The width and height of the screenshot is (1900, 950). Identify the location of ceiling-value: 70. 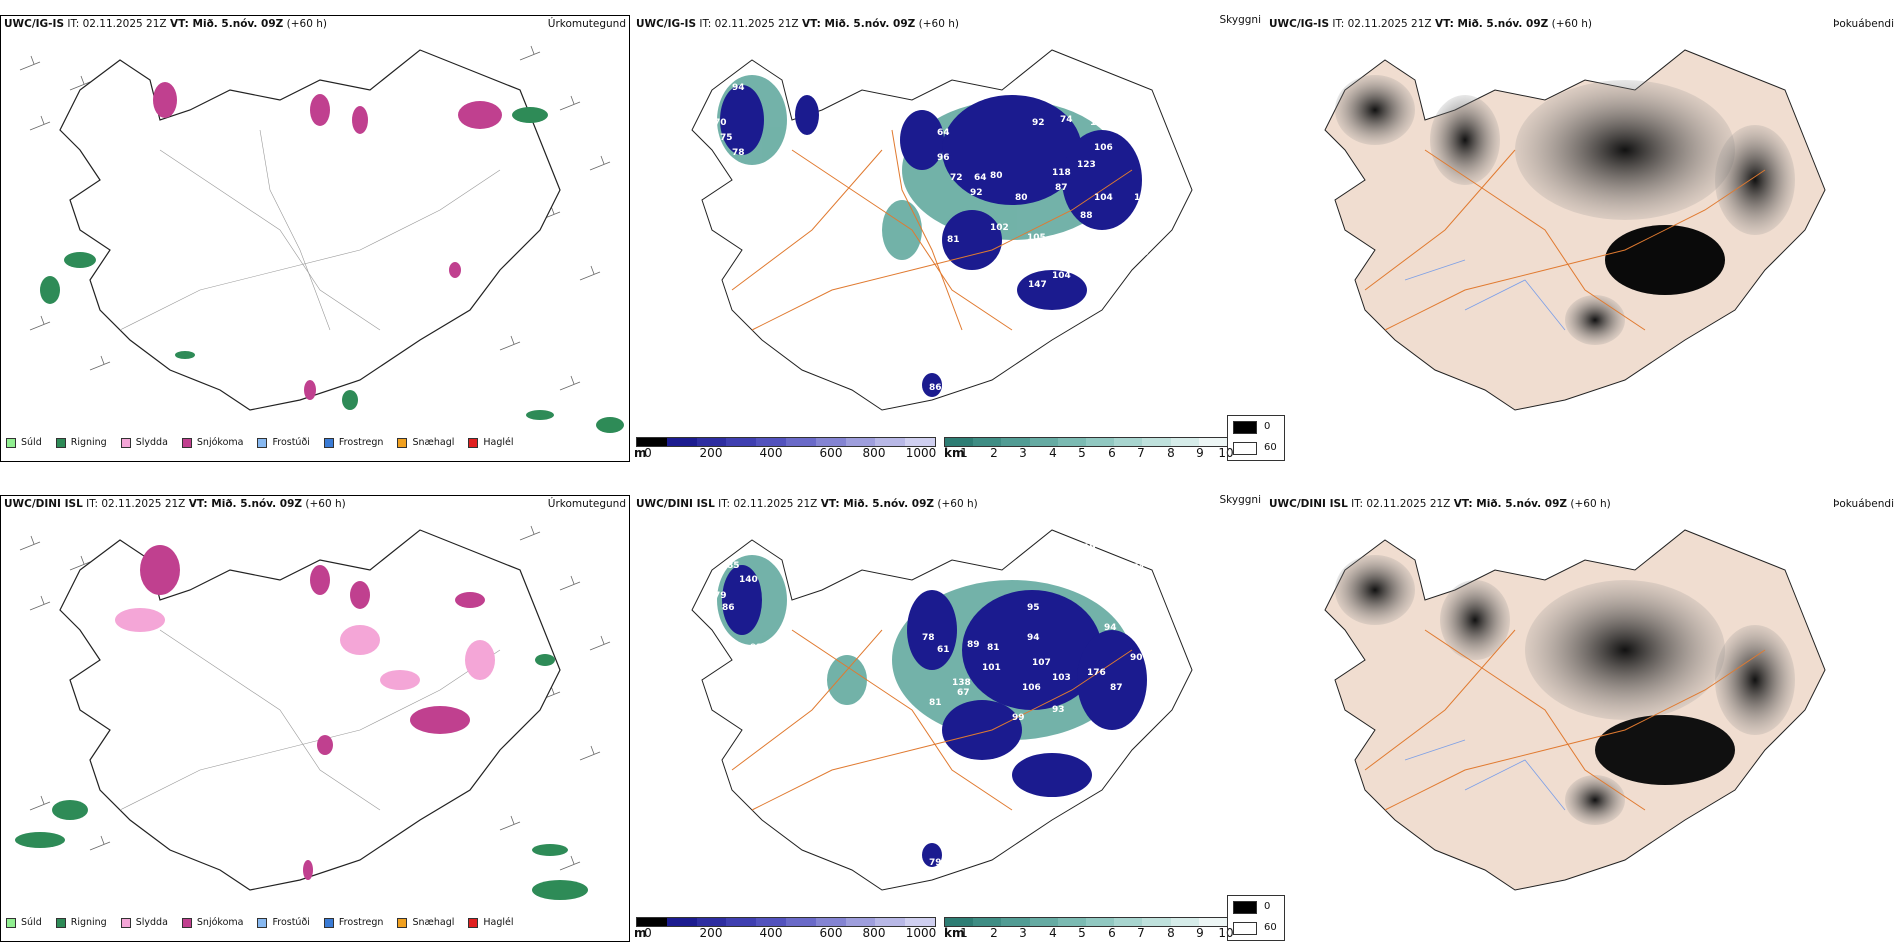
(720, 123).